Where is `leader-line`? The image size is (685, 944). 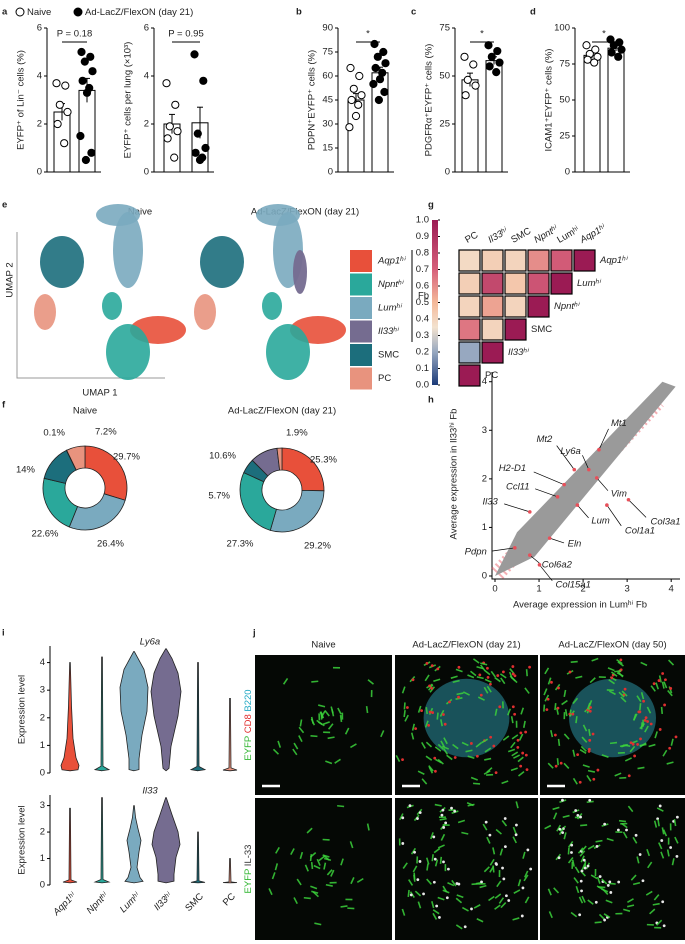
leader-line is located at coordinates (586, 462).